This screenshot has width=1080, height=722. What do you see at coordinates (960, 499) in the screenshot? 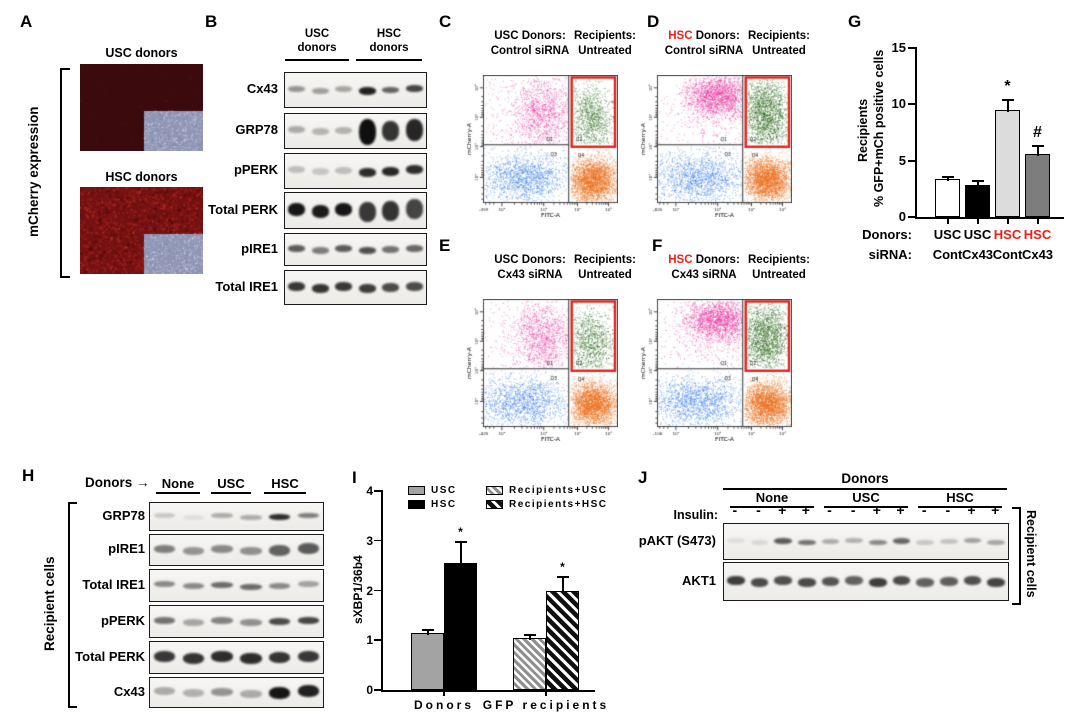
I see `j-group-hsc: HSC` at bounding box center [960, 499].